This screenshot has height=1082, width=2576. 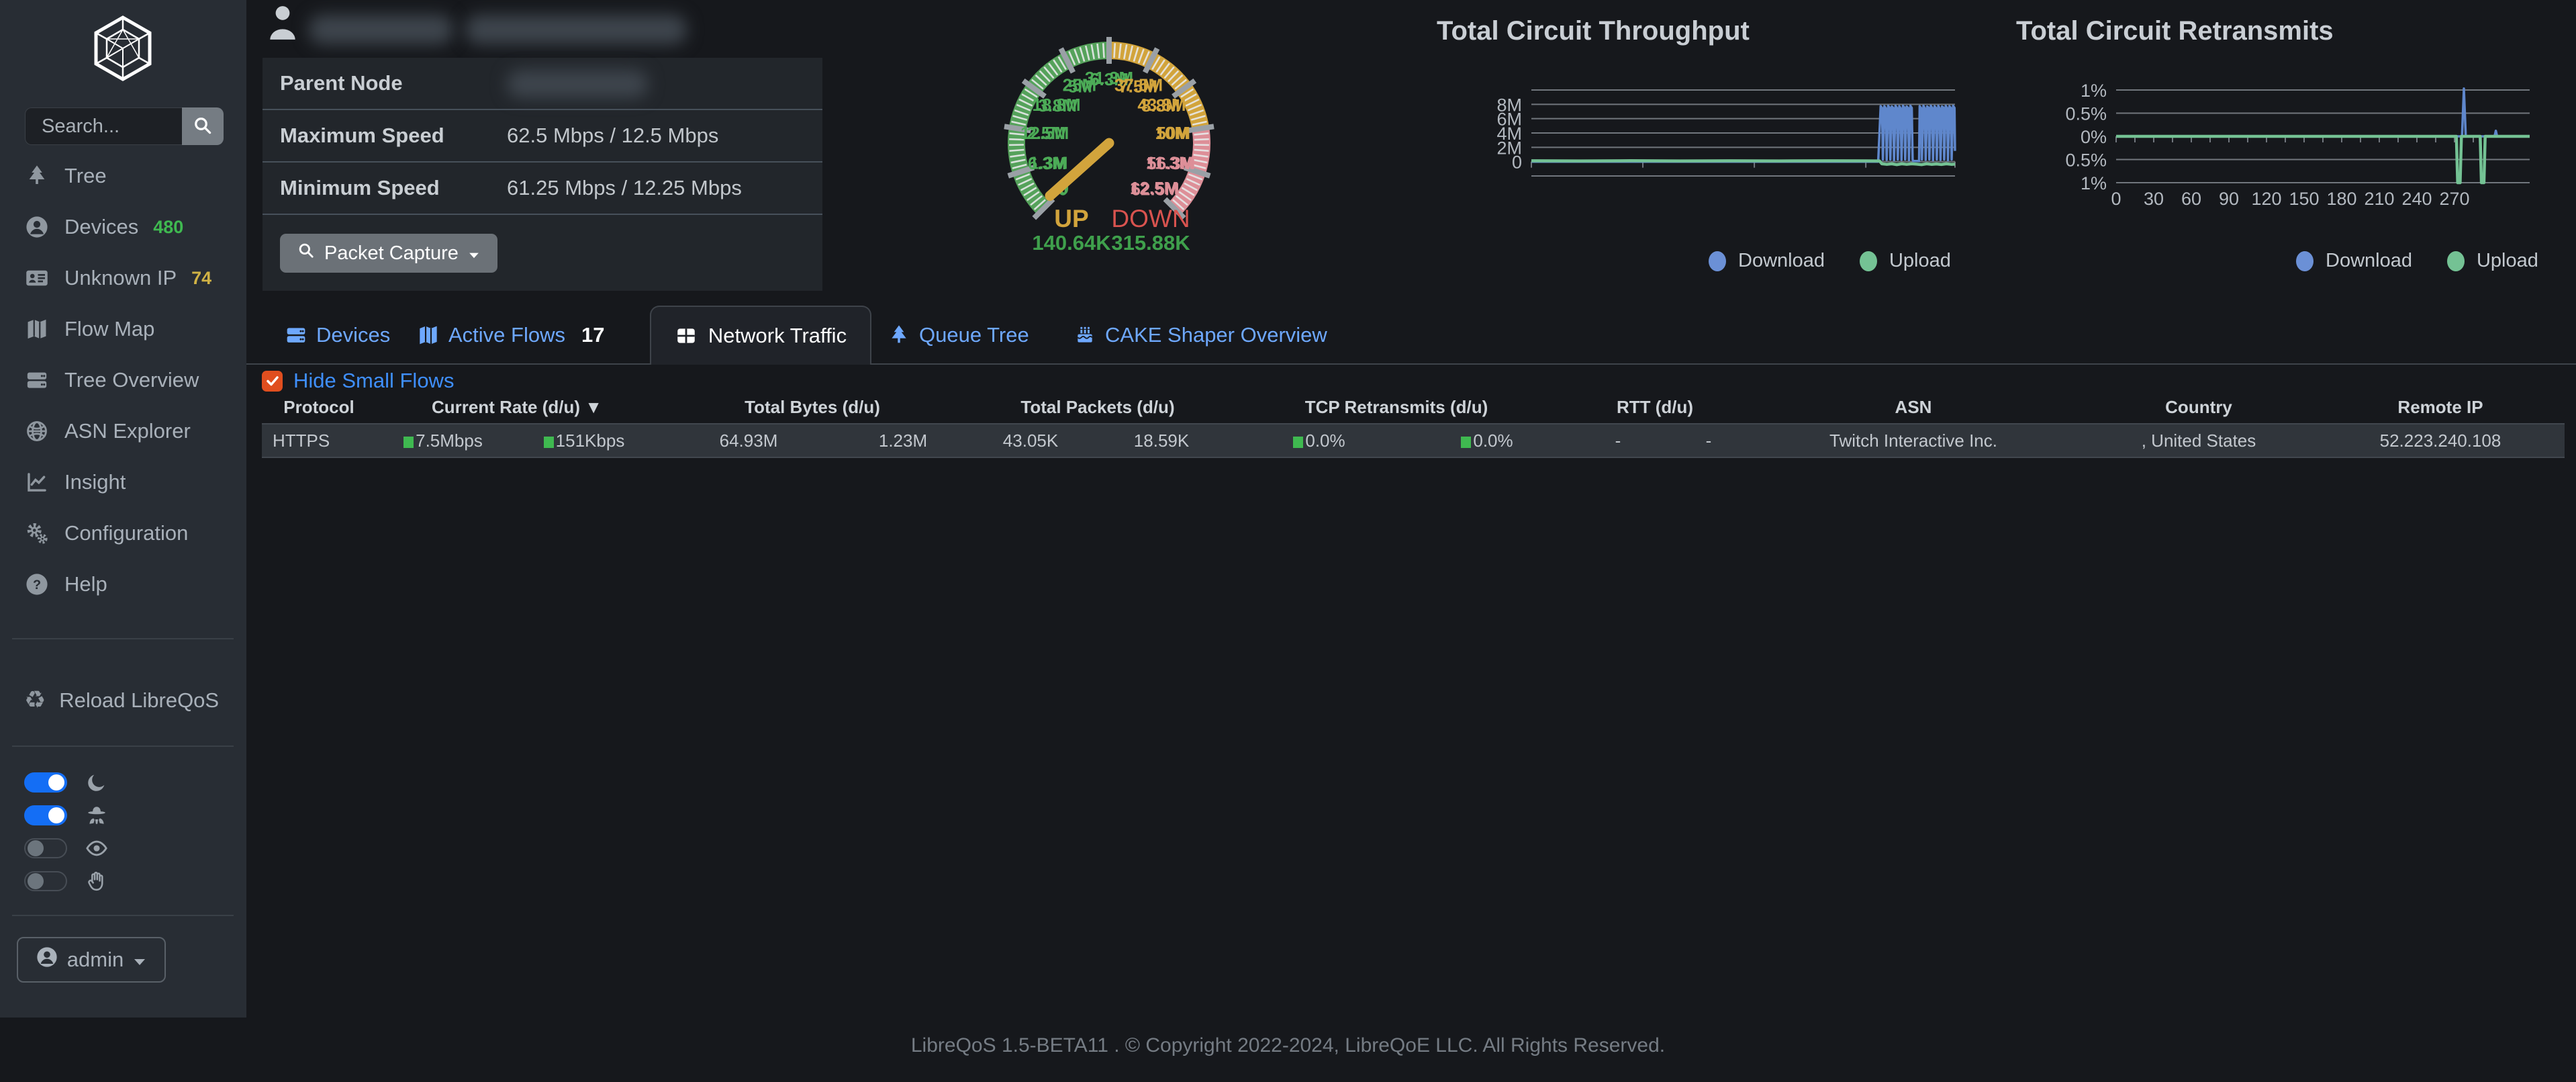 I want to click on user-menu-button: admin, so click(x=91, y=960).